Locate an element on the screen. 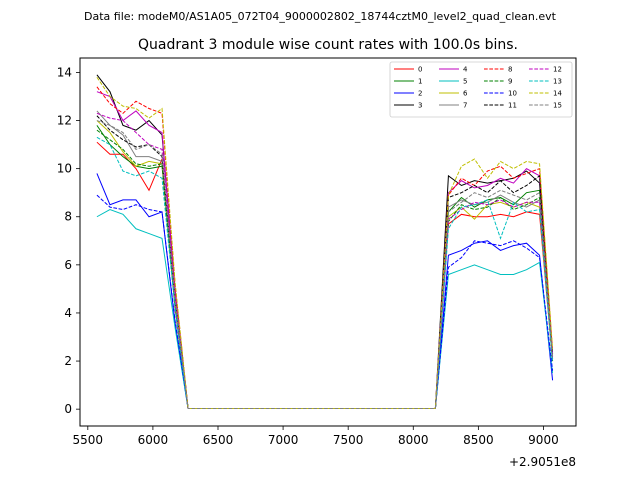  y-tick-label: 14 is located at coordinates (64, 72).